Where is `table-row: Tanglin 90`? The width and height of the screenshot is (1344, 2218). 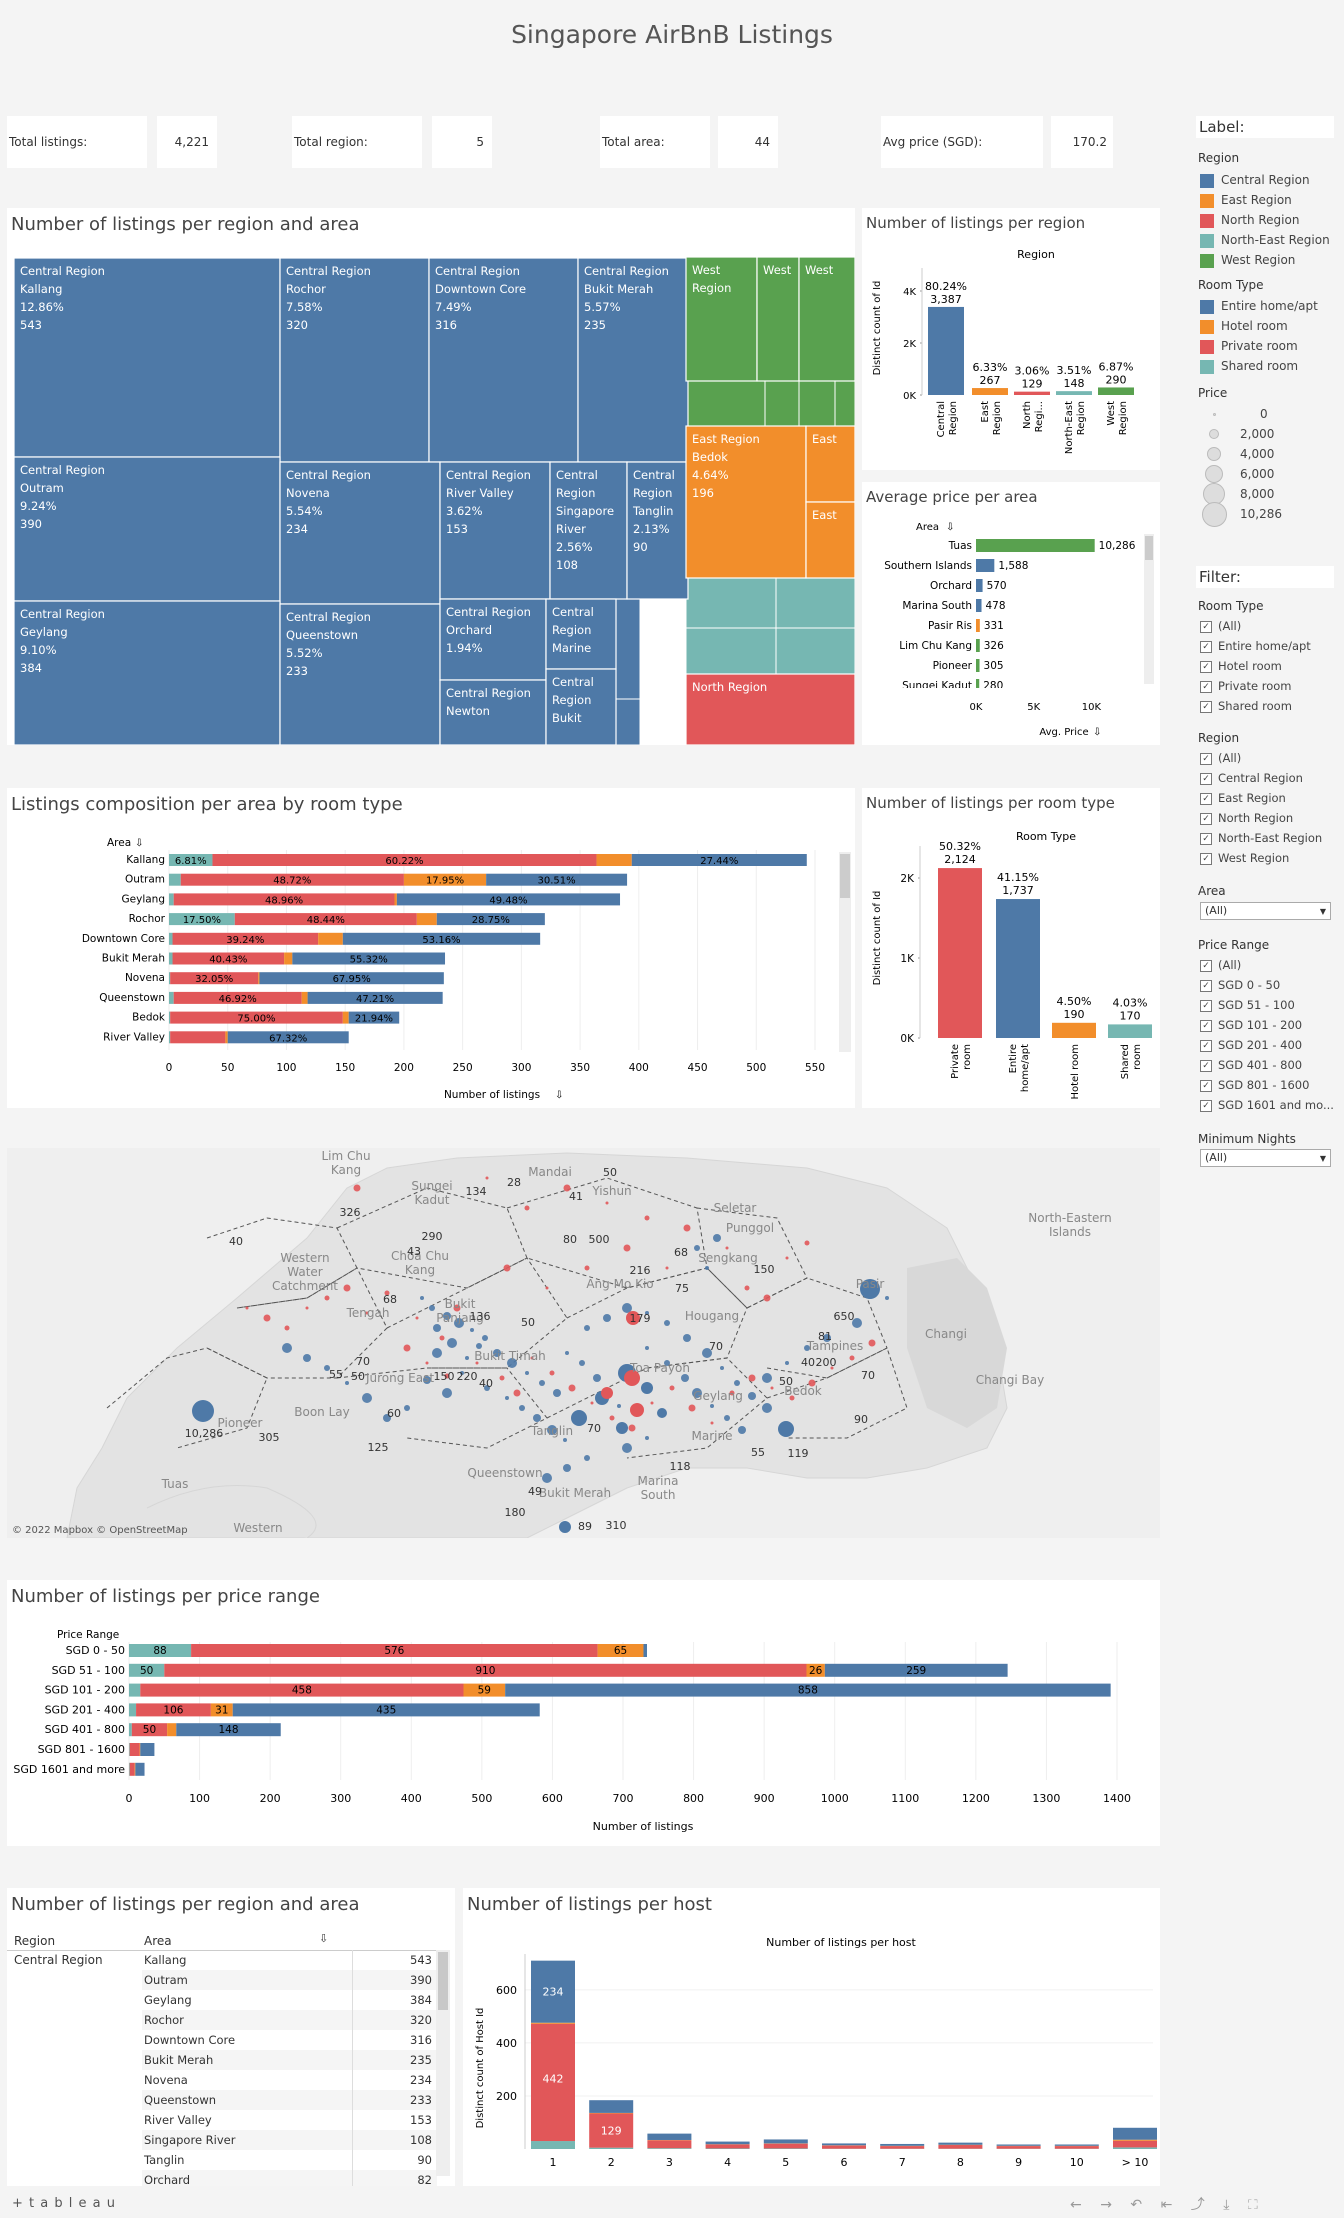
table-row: Tanglin 90 is located at coordinates (222, 2160).